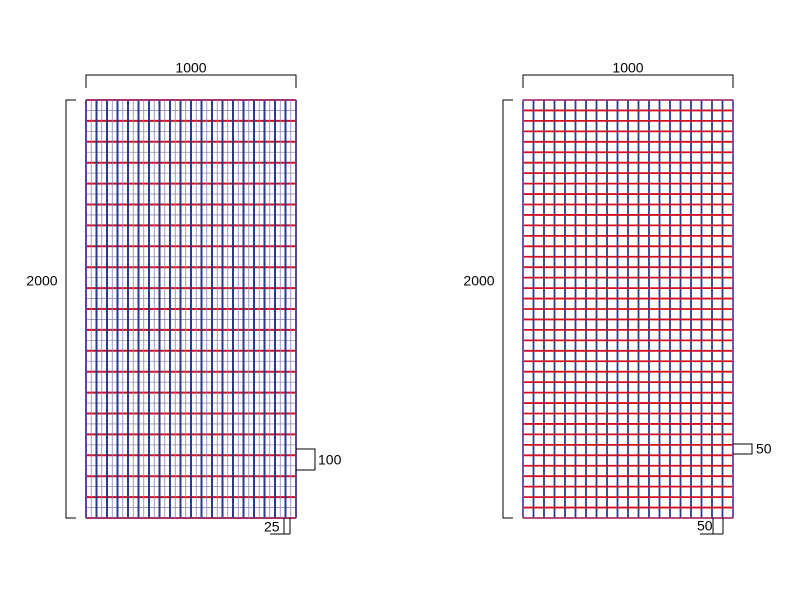 The height and width of the screenshot is (600, 800). What do you see at coordinates (705, 526) in the screenshot?
I see `bottom-spacing-label: 50` at bounding box center [705, 526].